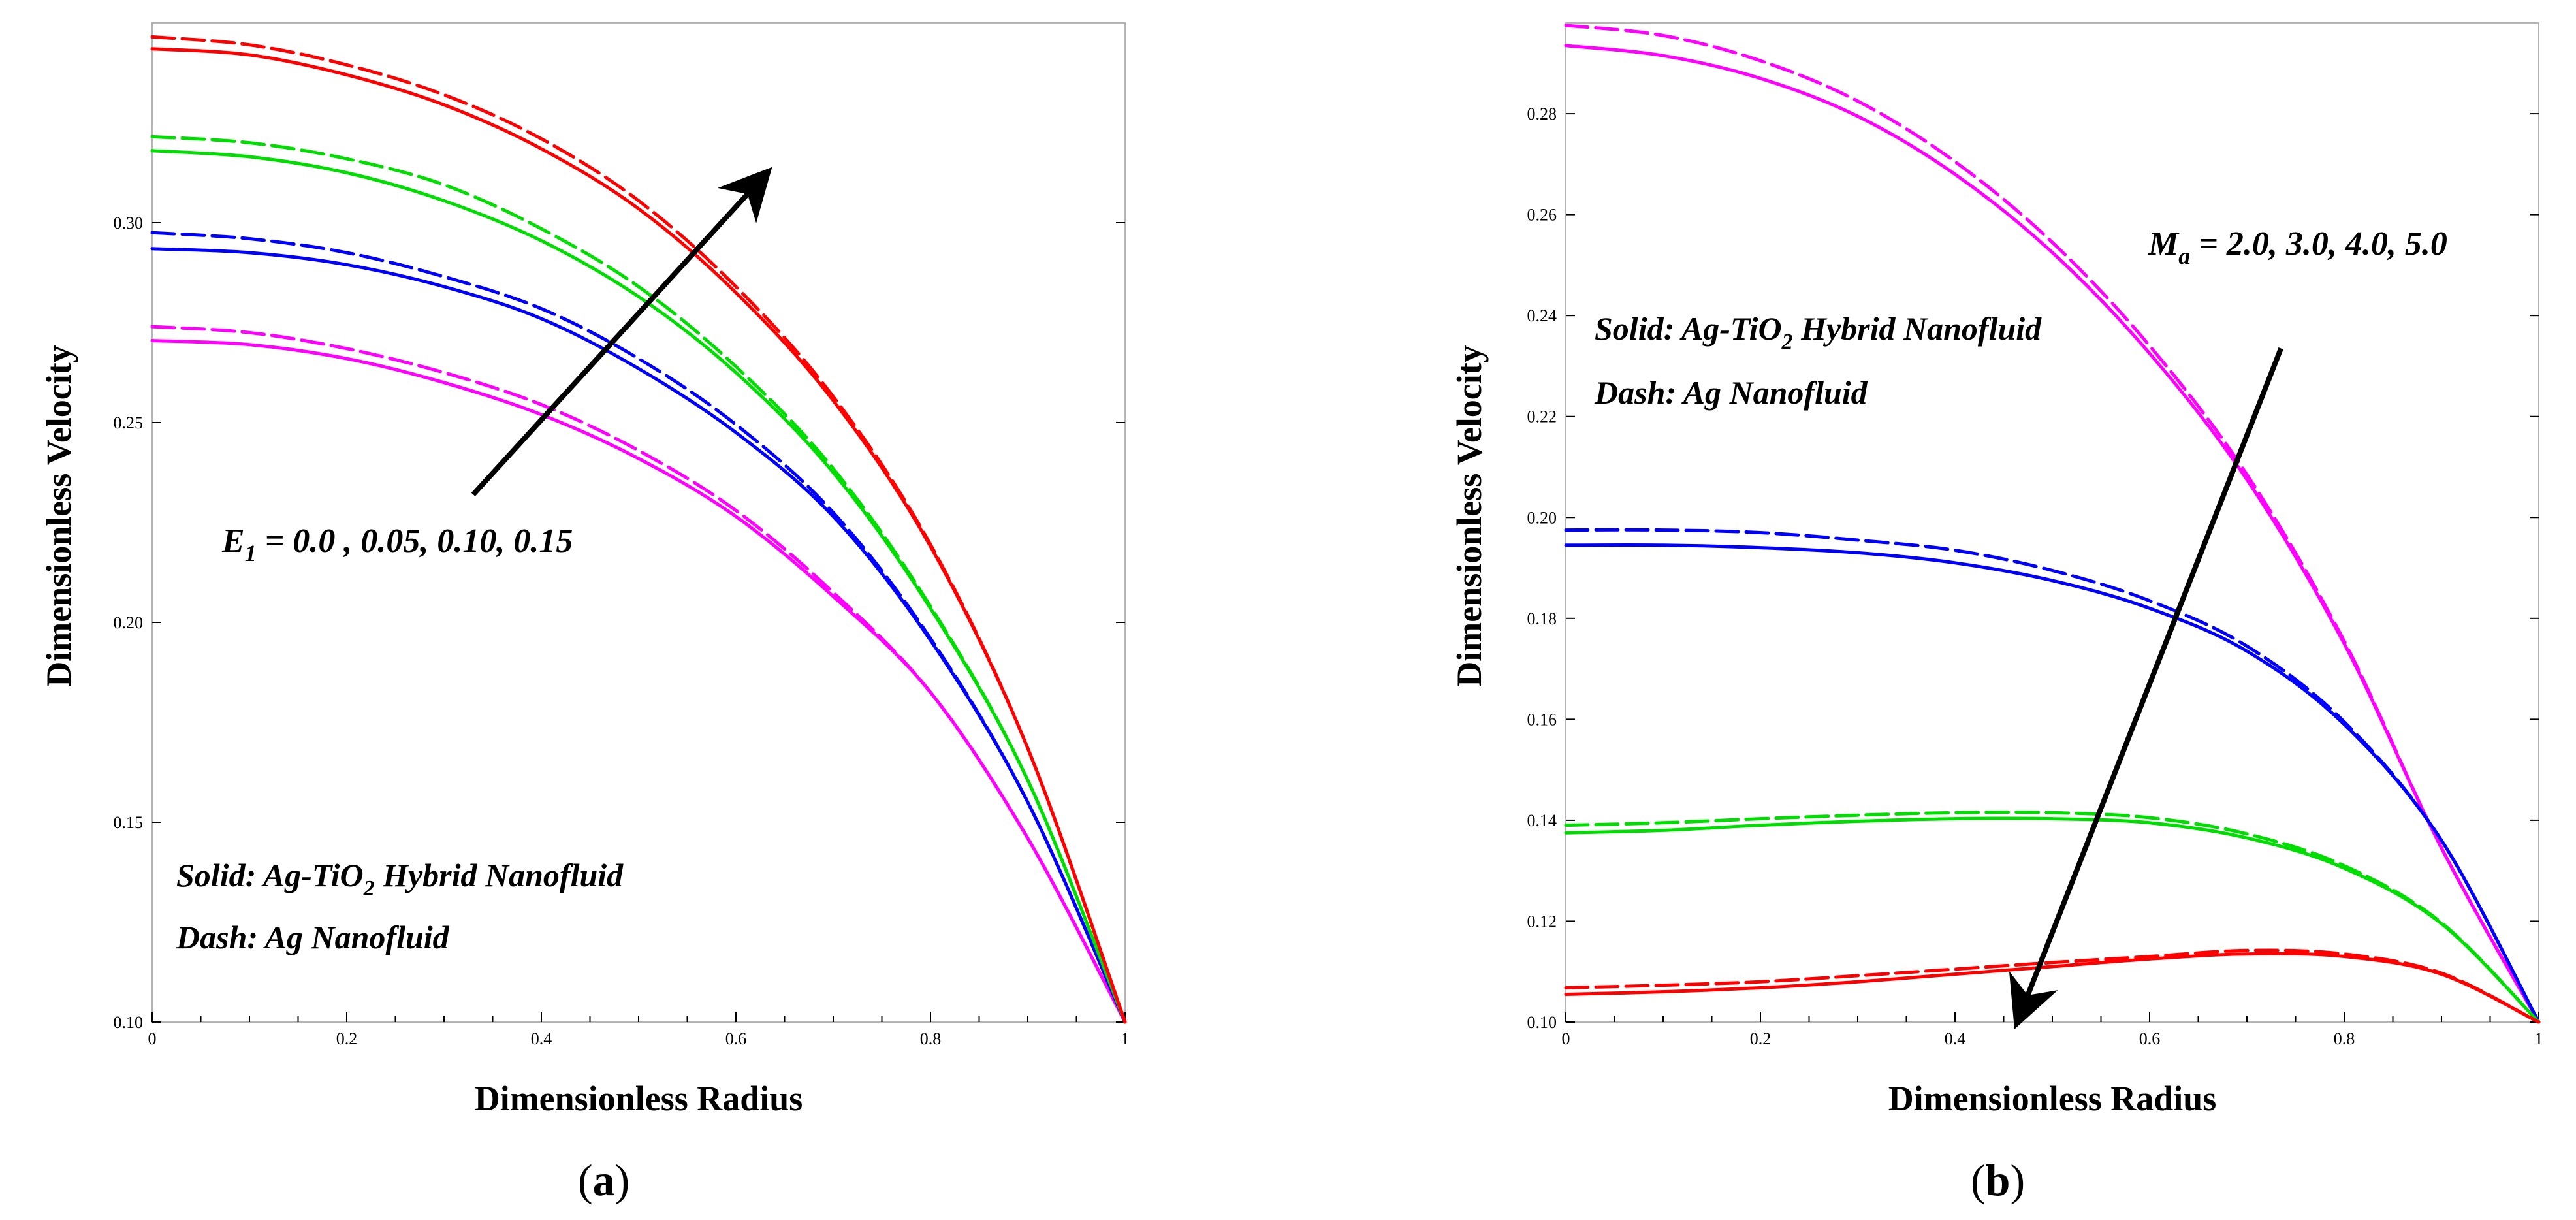 The width and height of the screenshot is (2576, 1220). Describe the element at coordinates (129, 423) in the screenshot. I see `y-tick-label: 0.25` at that location.